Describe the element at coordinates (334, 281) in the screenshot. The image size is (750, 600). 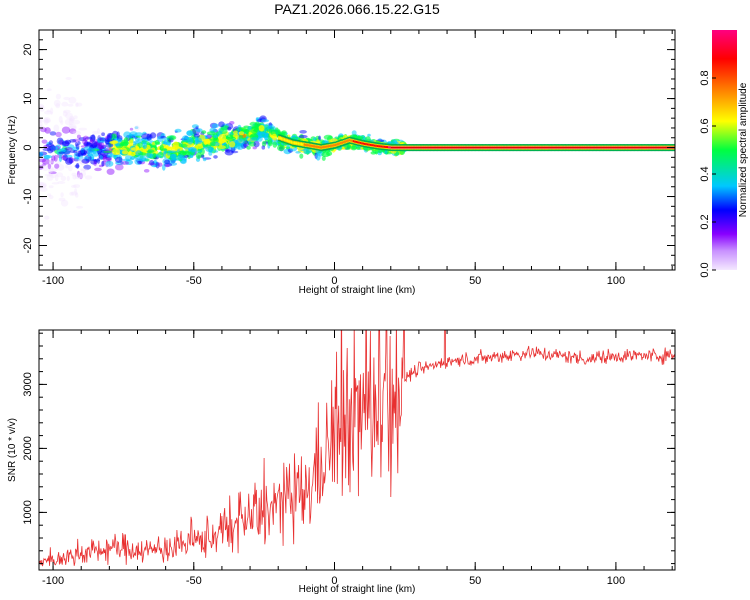
I see `x-tick-label: 0` at that location.